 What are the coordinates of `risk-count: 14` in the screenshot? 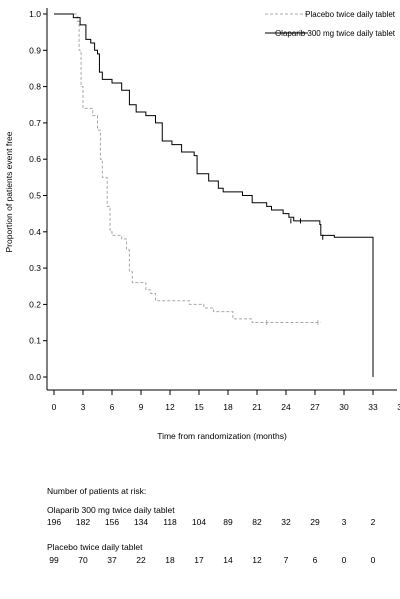 It's located at (228, 560).